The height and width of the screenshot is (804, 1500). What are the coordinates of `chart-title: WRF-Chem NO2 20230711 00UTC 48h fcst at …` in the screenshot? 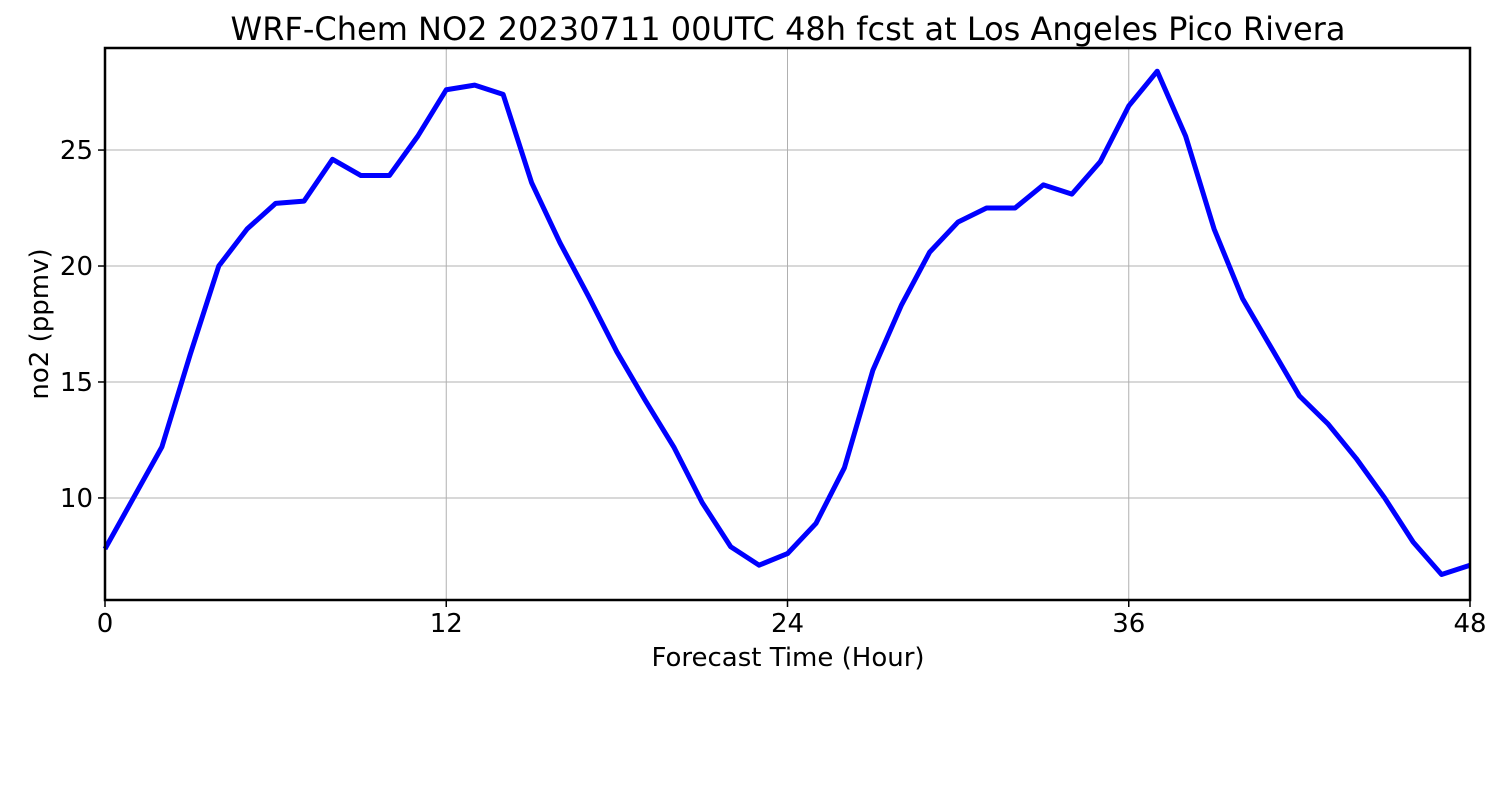 It's located at (788, 29).